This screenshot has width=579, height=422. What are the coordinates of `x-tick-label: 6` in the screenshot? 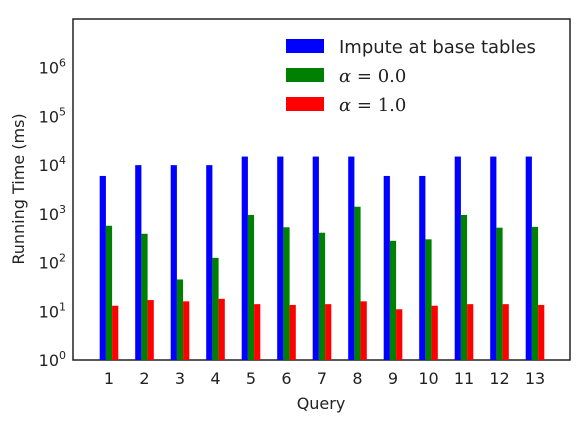 It's located at (286, 378).